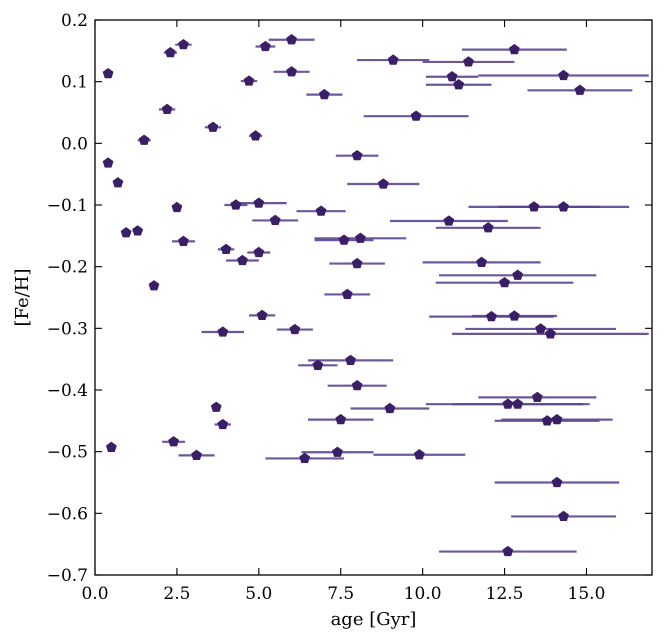 Image resolution: width=664 pixels, height=642 pixels. Describe the element at coordinates (258, 594) in the screenshot. I see `x-tick-label: 5.0` at that location.